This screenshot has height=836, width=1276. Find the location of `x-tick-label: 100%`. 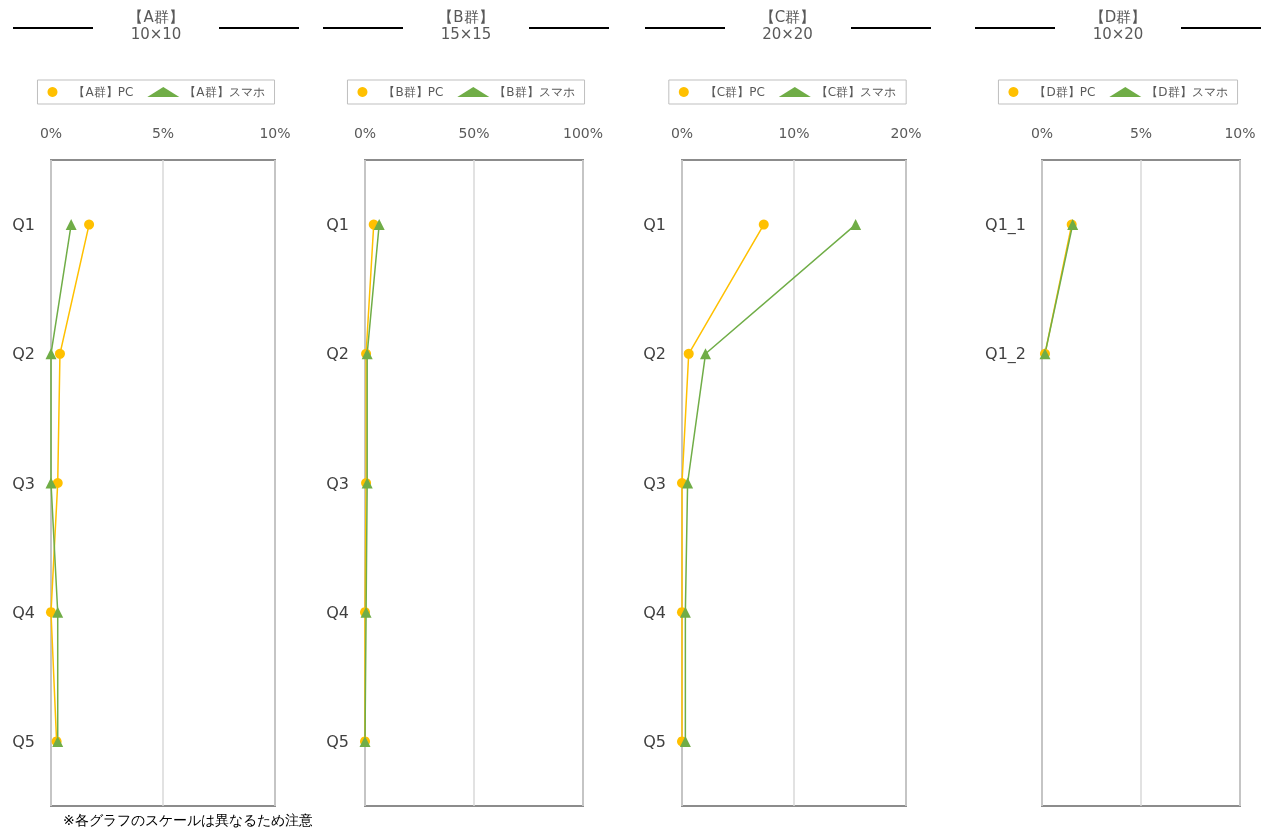

x-tick-label: 100% is located at coordinates (583, 133).